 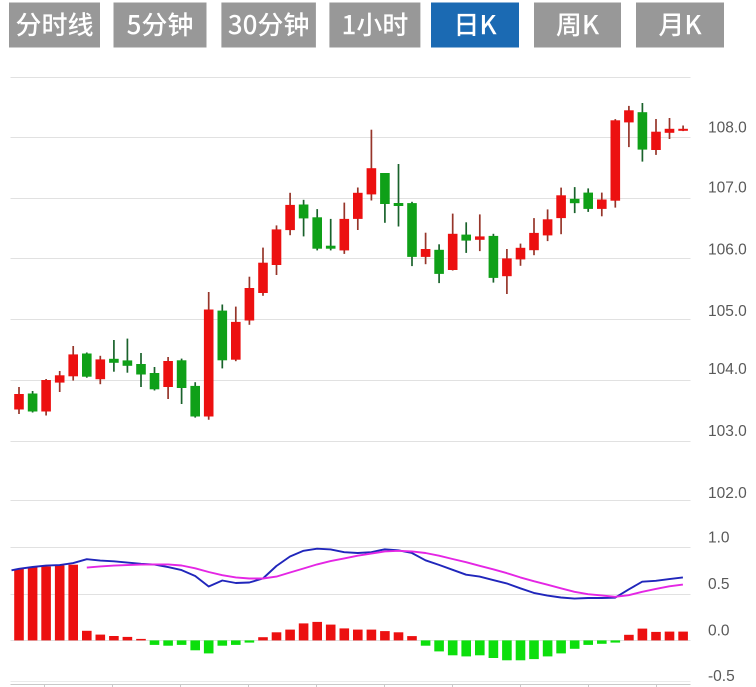 I want to click on svg-text: 107.0, so click(x=727, y=188).